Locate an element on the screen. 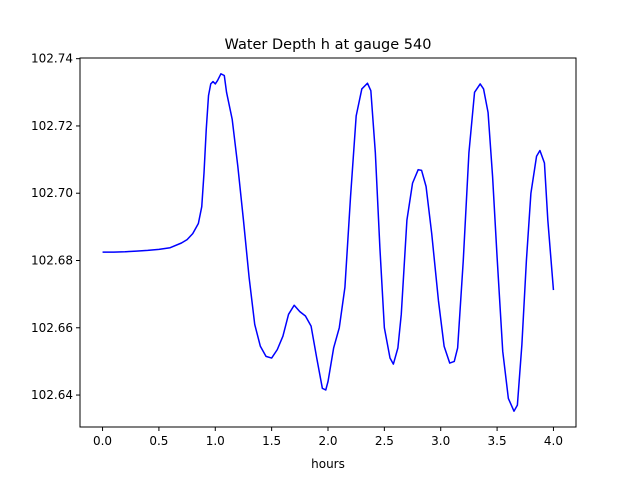  x-tick-label: 1.0 is located at coordinates (215, 441).